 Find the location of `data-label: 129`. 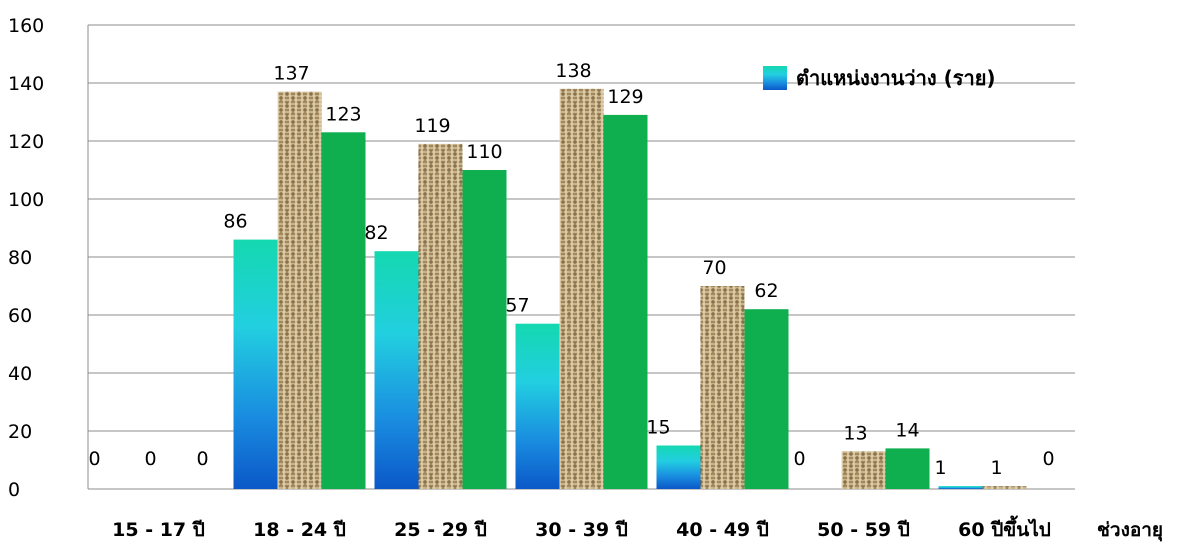

data-label: 129 is located at coordinates (625, 97).